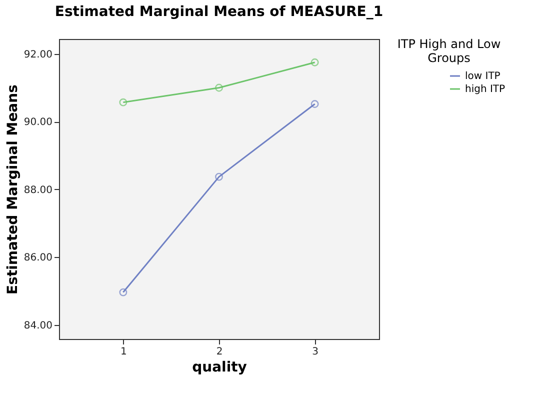 Image resolution: width=538 pixels, height=411 pixels. What do you see at coordinates (449, 51) in the screenshot?
I see `legend-title: ITP High and Low Groups` at bounding box center [449, 51].